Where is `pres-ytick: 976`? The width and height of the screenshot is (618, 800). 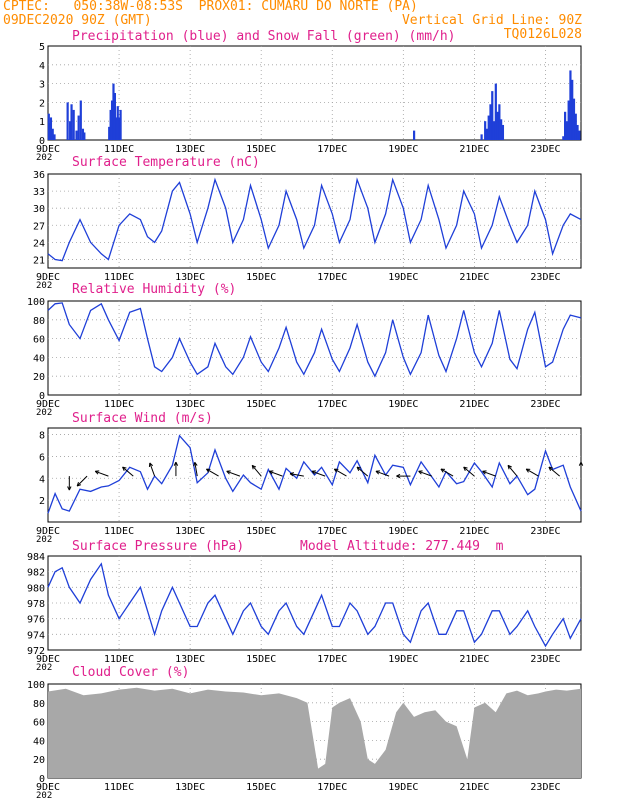 pres-ytick: 976 is located at coordinates (36, 620).